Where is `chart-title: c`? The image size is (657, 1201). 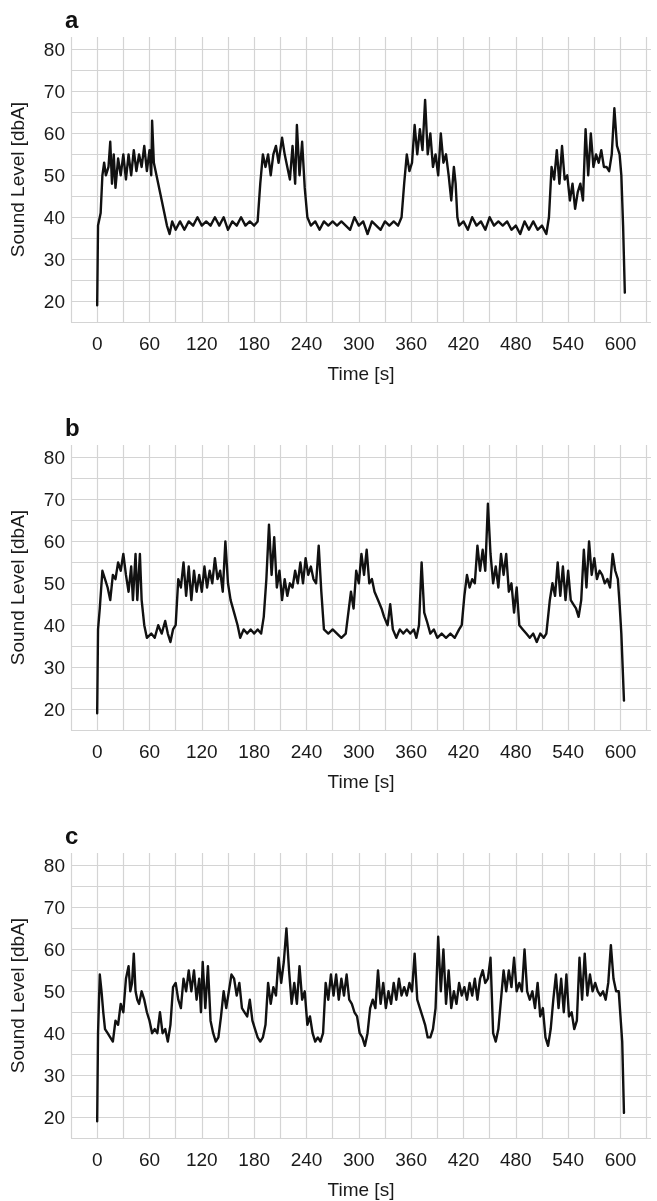 chart-title: c is located at coordinates (72, 835).